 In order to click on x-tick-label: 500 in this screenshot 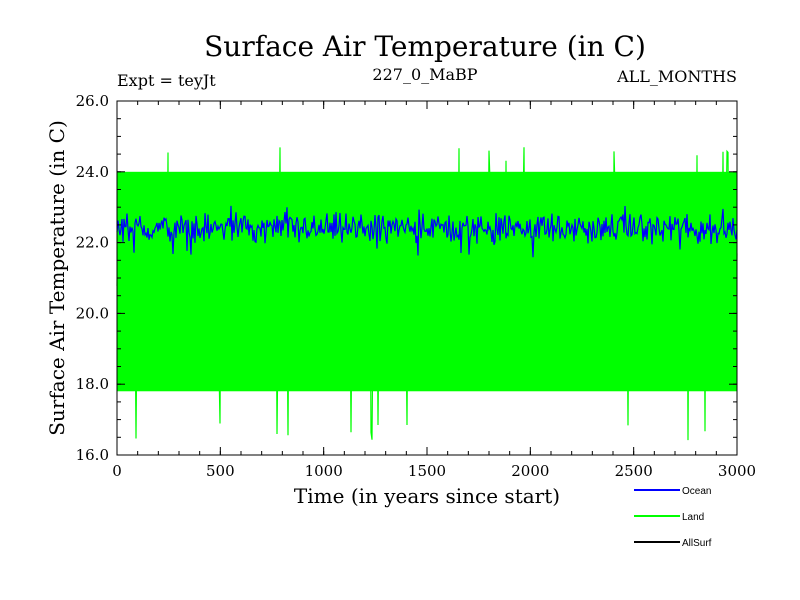, I will do `click(220, 471)`.